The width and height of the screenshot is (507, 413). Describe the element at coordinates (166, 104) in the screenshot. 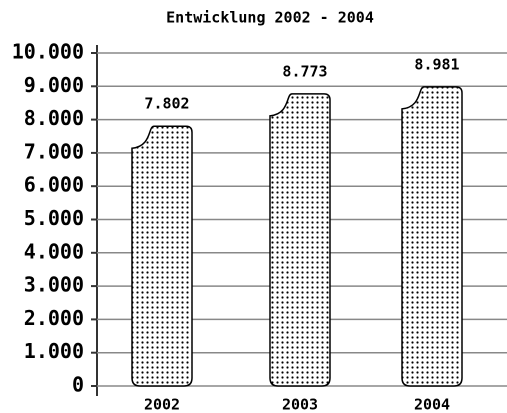

I see `value-label: 7.802` at that location.